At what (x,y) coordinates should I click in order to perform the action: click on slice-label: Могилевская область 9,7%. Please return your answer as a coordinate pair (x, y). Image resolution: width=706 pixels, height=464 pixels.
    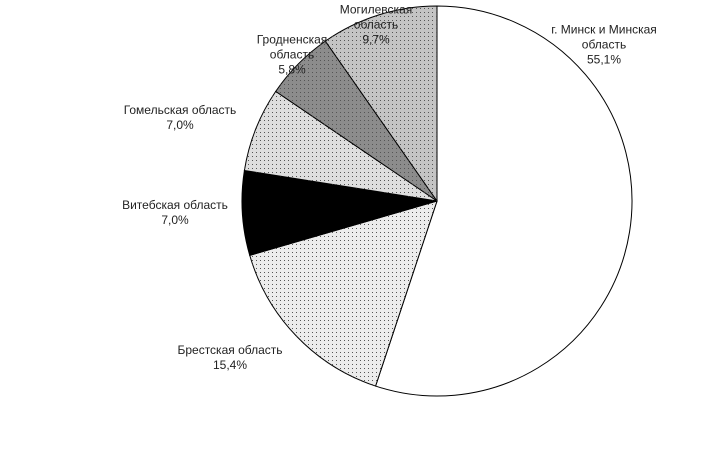
    Looking at the image, I should click on (376, 25).